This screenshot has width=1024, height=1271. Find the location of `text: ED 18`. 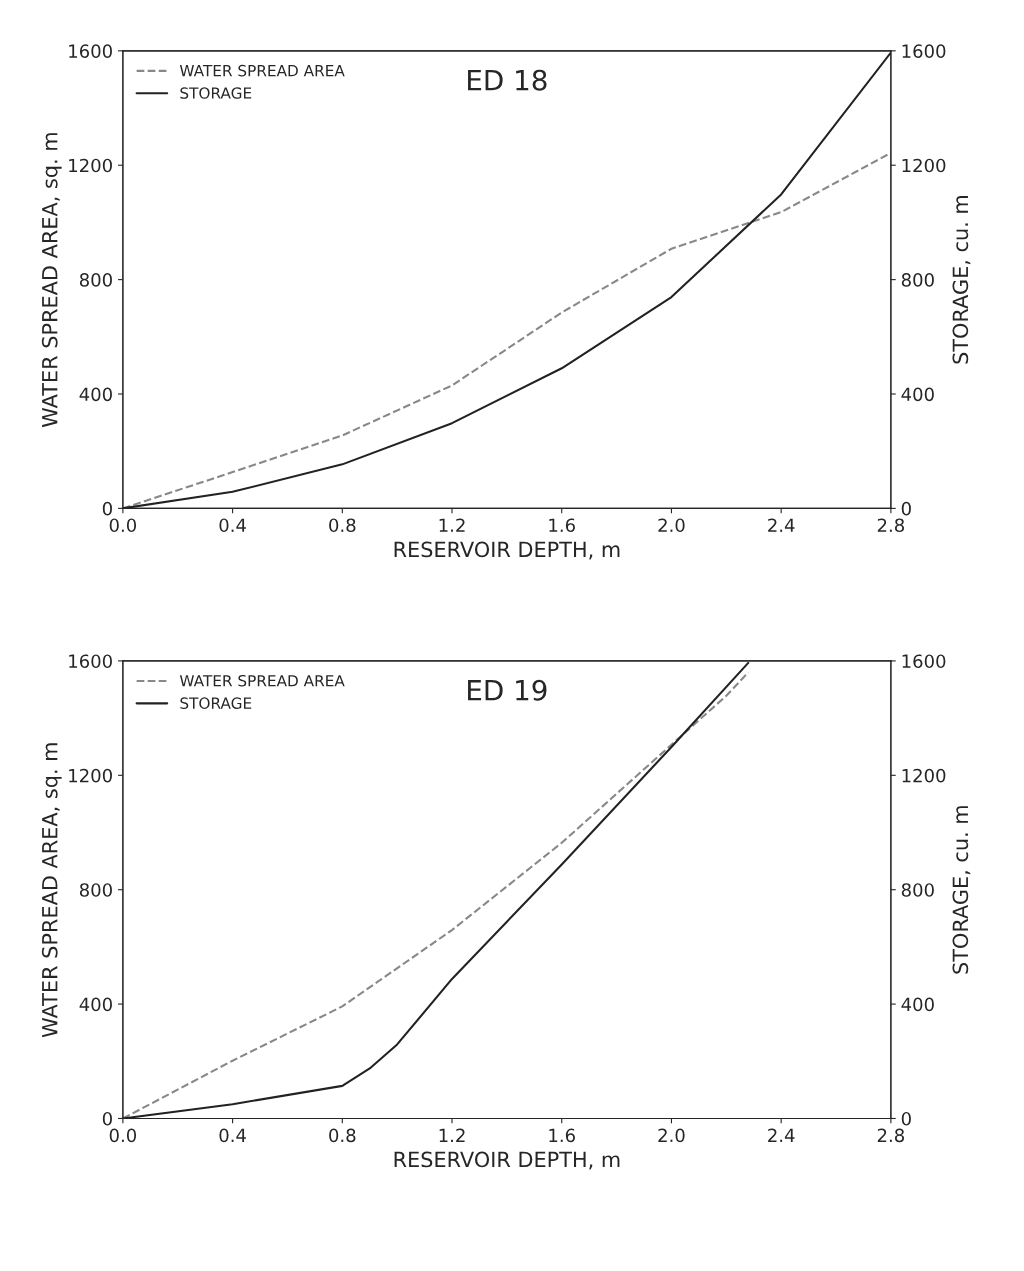

text: ED 18 is located at coordinates (507, 80).